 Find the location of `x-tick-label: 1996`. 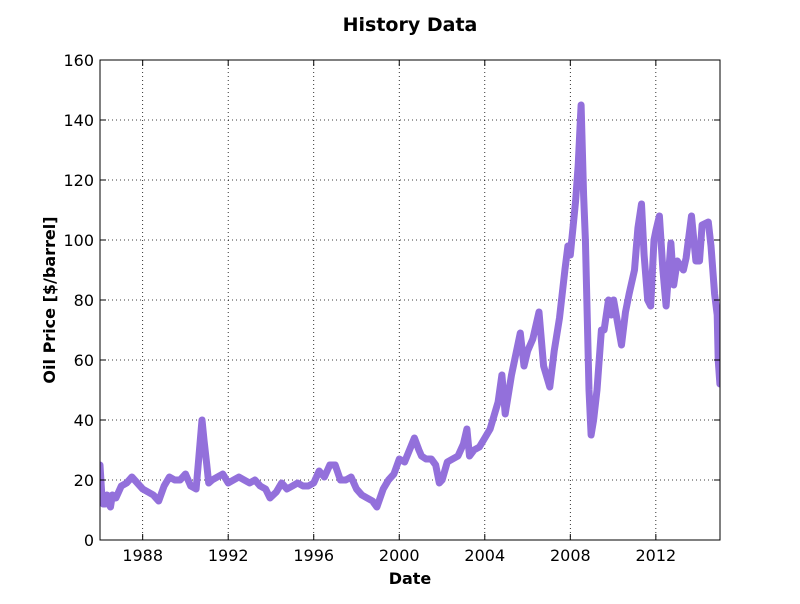

x-tick-label: 1996 is located at coordinates (313, 555).